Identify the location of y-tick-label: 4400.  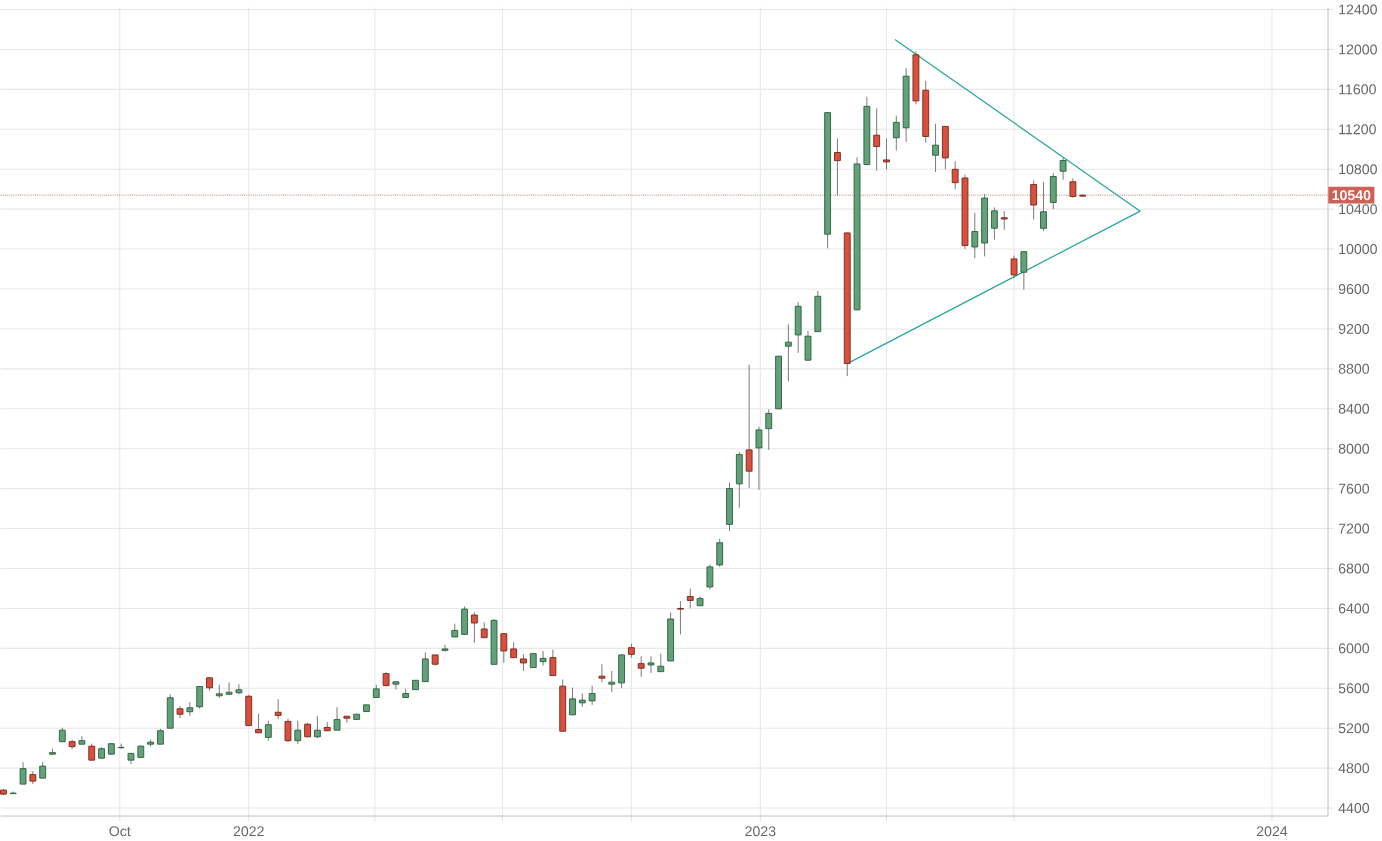
(1354, 808).